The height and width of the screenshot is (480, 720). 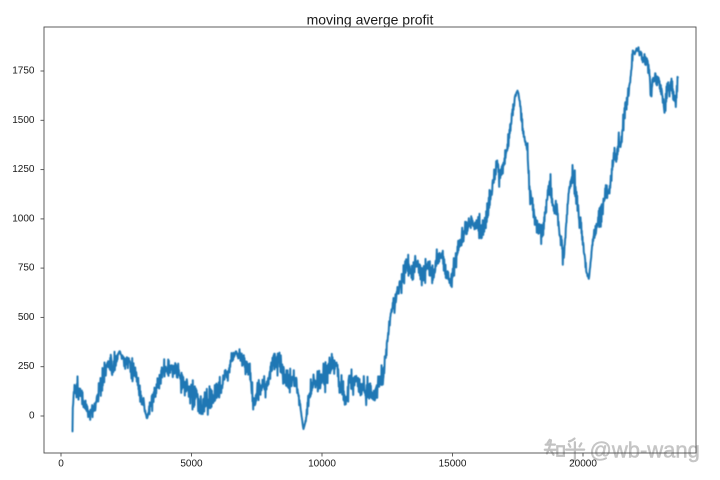 What do you see at coordinates (370, 20) in the screenshot?
I see `svg-text: moving averge profit` at bounding box center [370, 20].